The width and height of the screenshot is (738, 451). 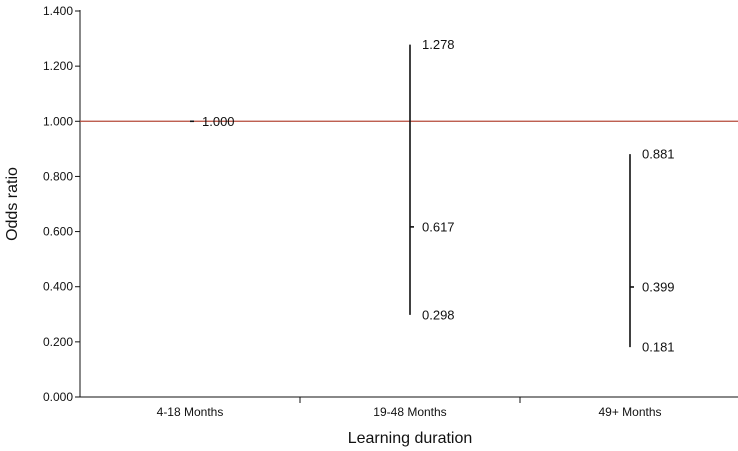 I want to click on y-tick-label: 1.200, so click(x=58, y=66).